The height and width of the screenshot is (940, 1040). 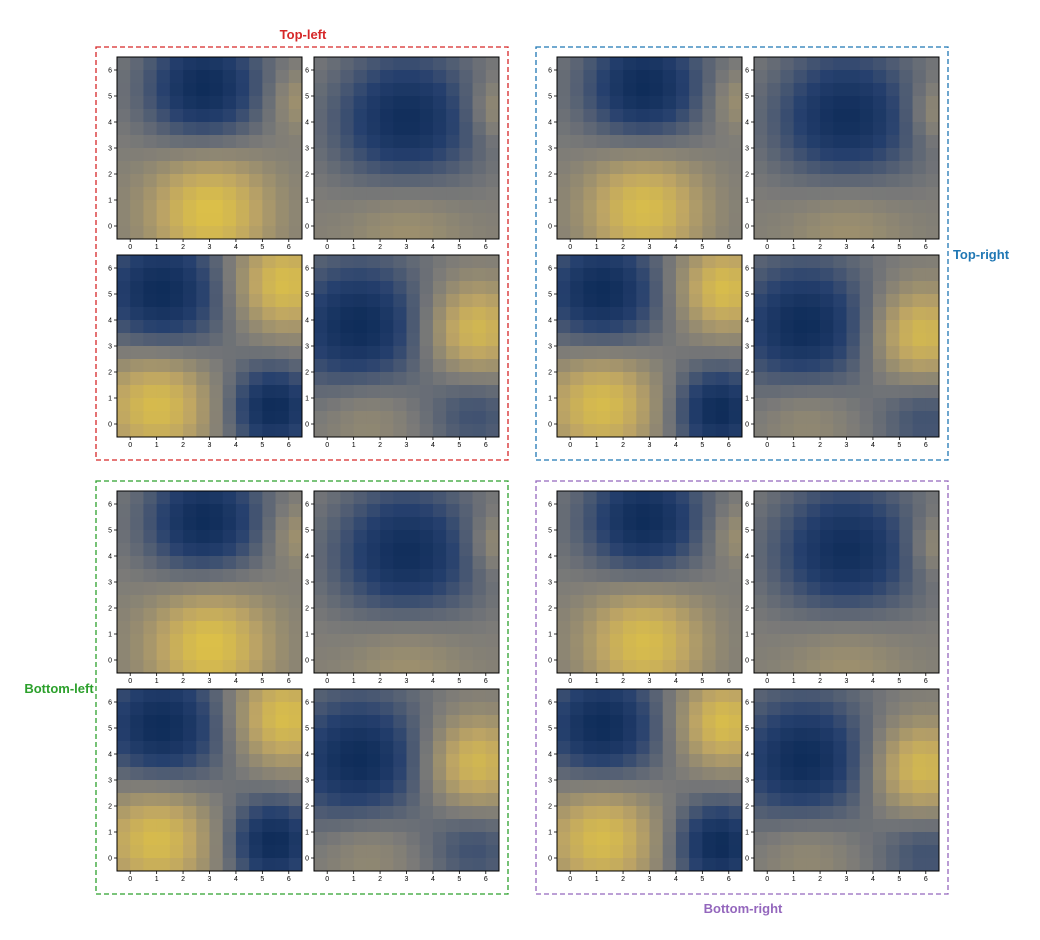 What do you see at coordinates (307, 703) in the screenshot?
I see `y-tick-label: 6` at bounding box center [307, 703].